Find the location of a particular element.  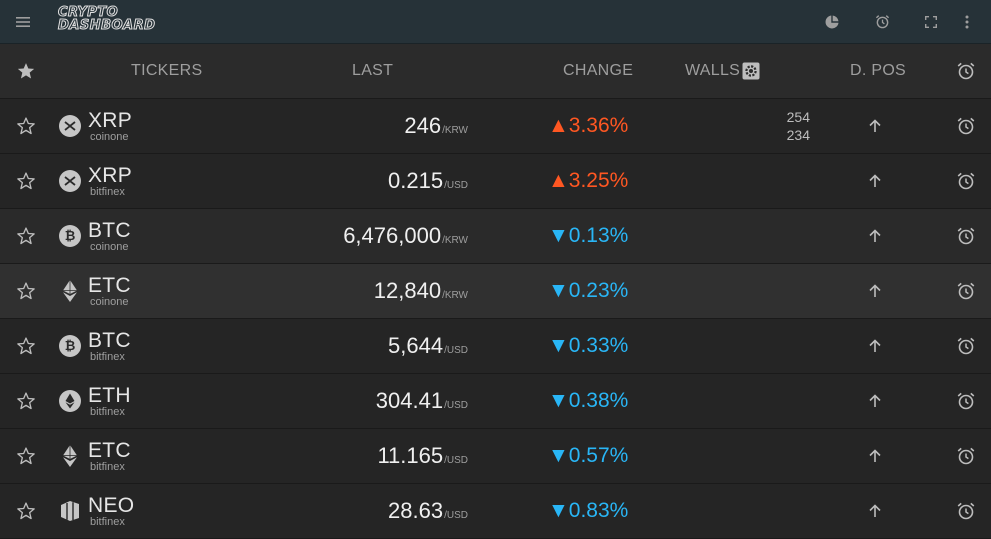

change-value: ▲ 3.25% is located at coordinates (593, 181).